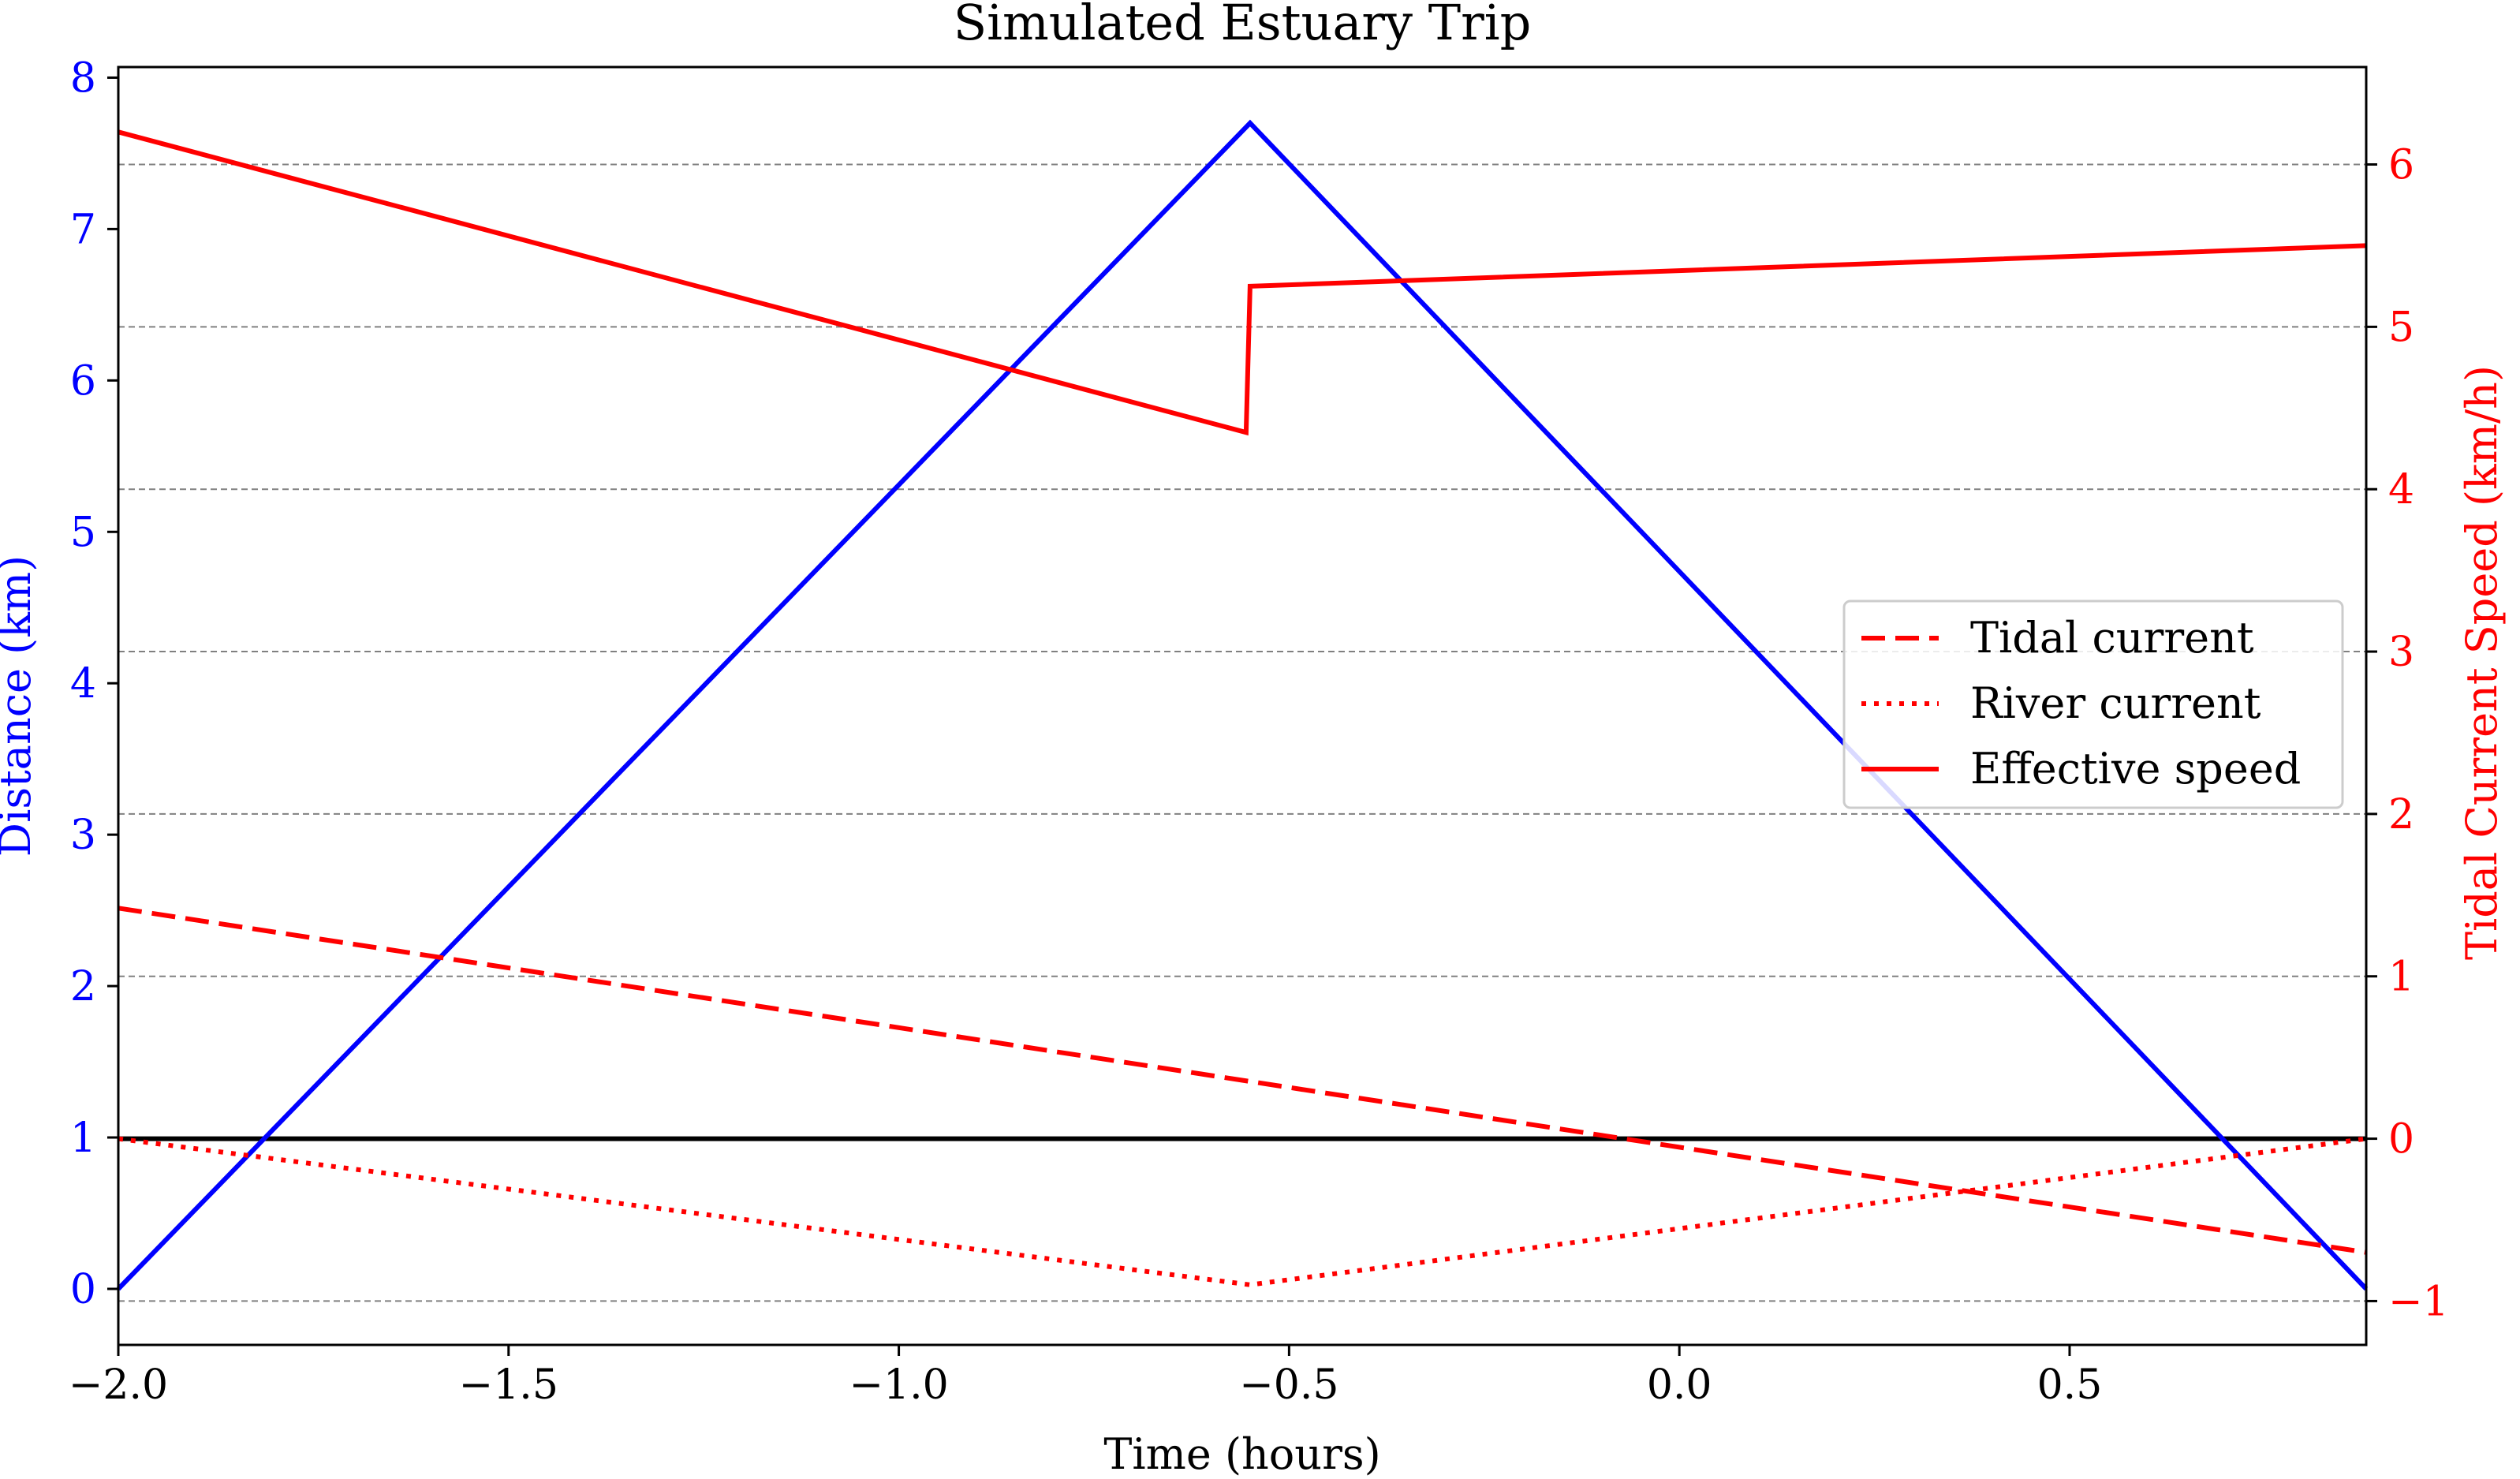 The width and height of the screenshot is (2520, 1479). I want to click on right-tick-label: 6, so click(2401, 165).